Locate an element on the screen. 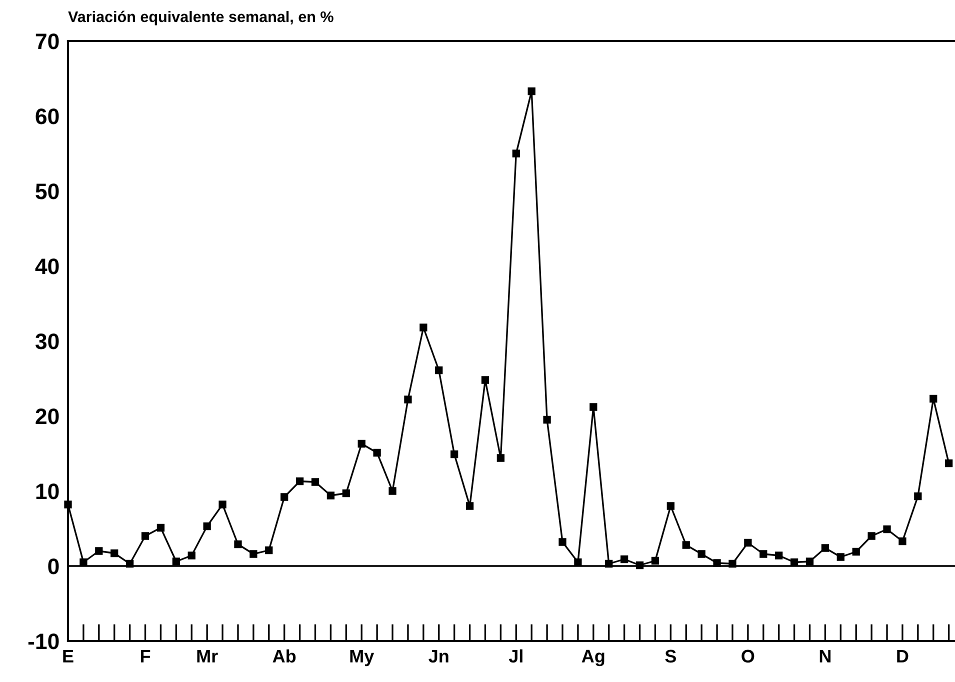 The width and height of the screenshot is (955, 682). x-tick-label: N is located at coordinates (825, 656).